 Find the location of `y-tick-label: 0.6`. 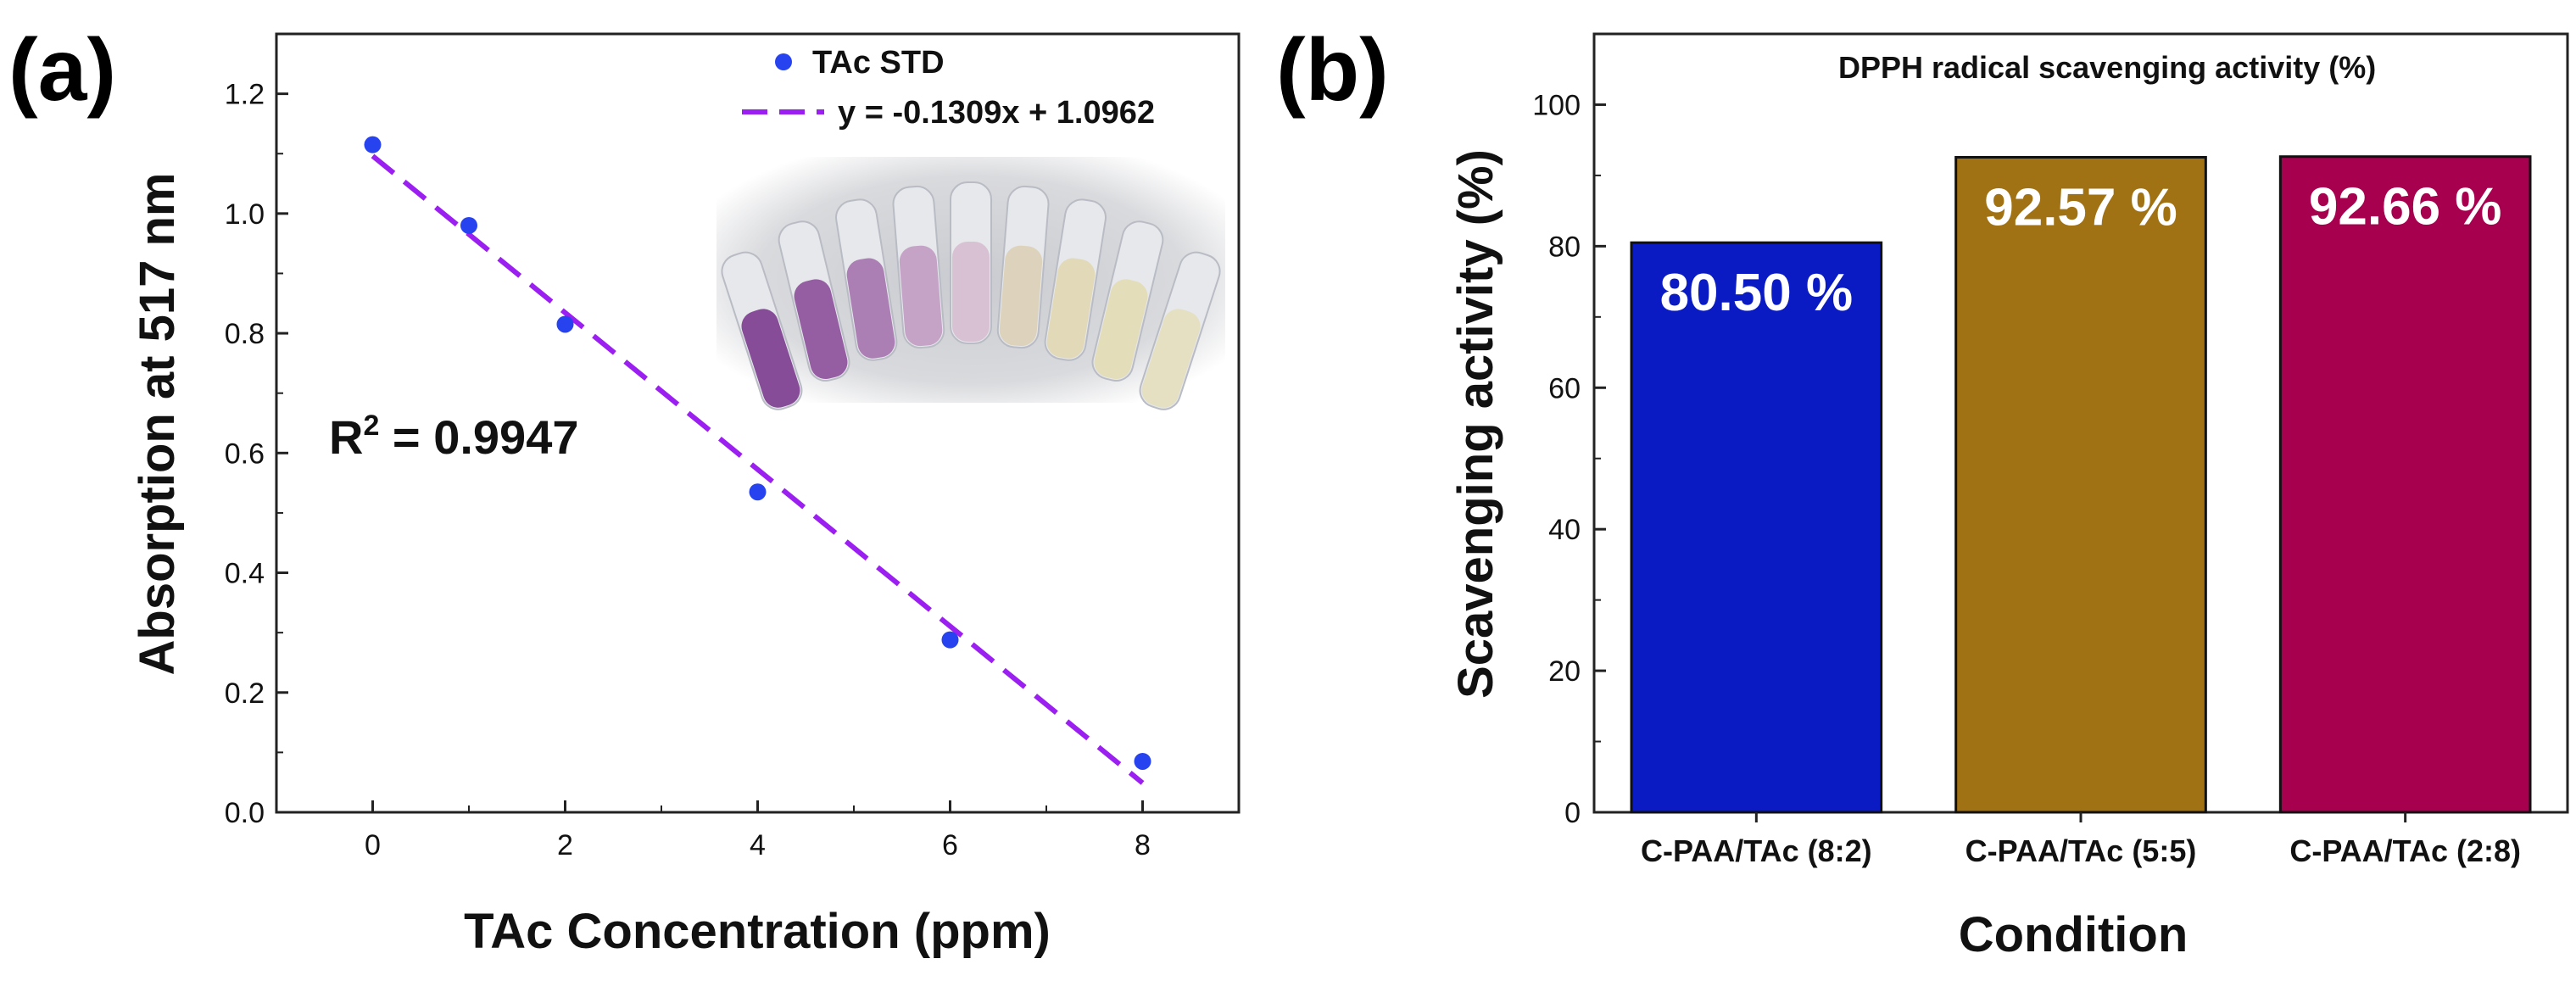

y-tick-label: 0.6 is located at coordinates (245, 454).